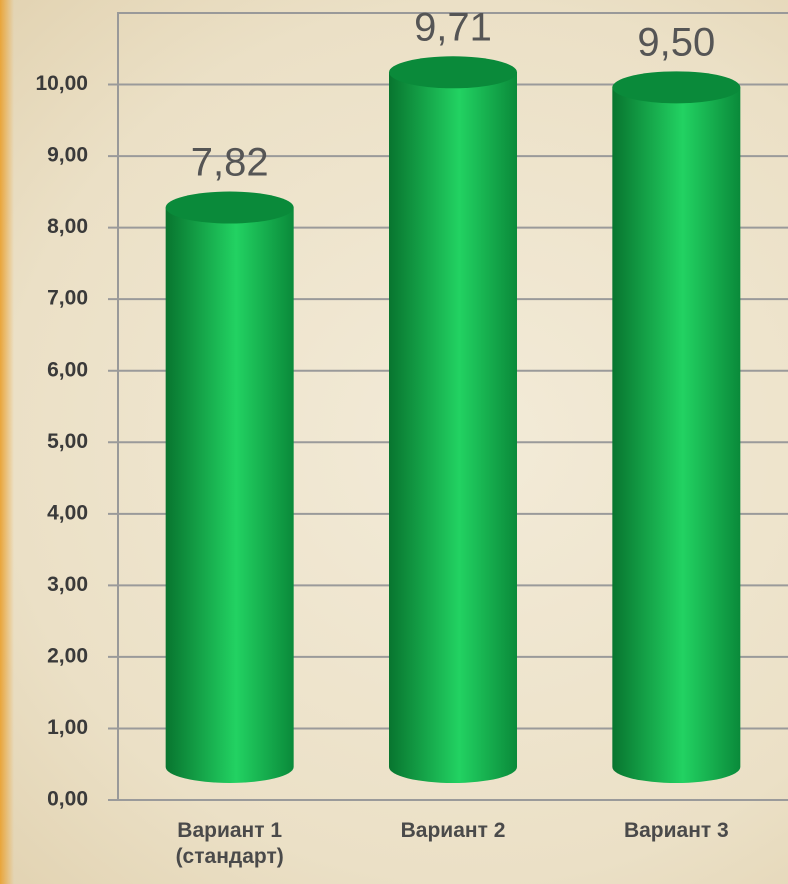  What do you see at coordinates (67, 441) in the screenshot?
I see `y-tick-label: 5,00` at bounding box center [67, 441].